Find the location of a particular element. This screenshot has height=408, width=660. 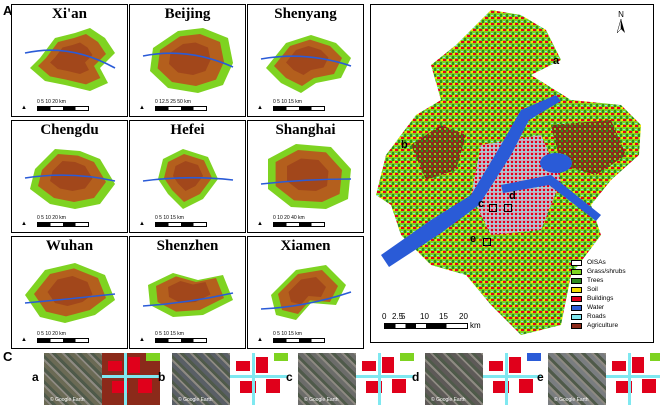

legend-label: Soil is located at coordinates (592, 289).